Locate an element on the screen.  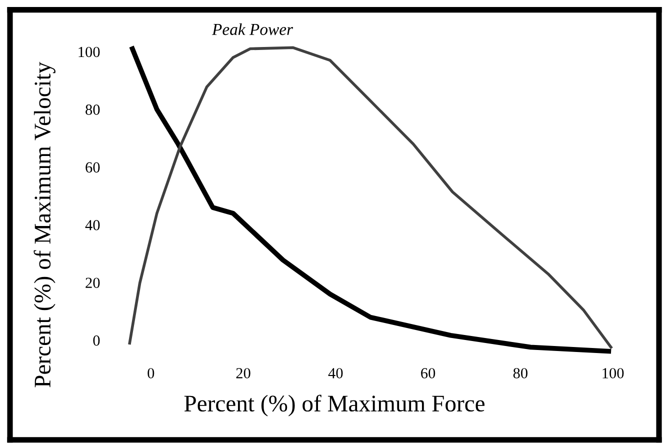
x-tick-label: 100 is located at coordinates (613, 373).